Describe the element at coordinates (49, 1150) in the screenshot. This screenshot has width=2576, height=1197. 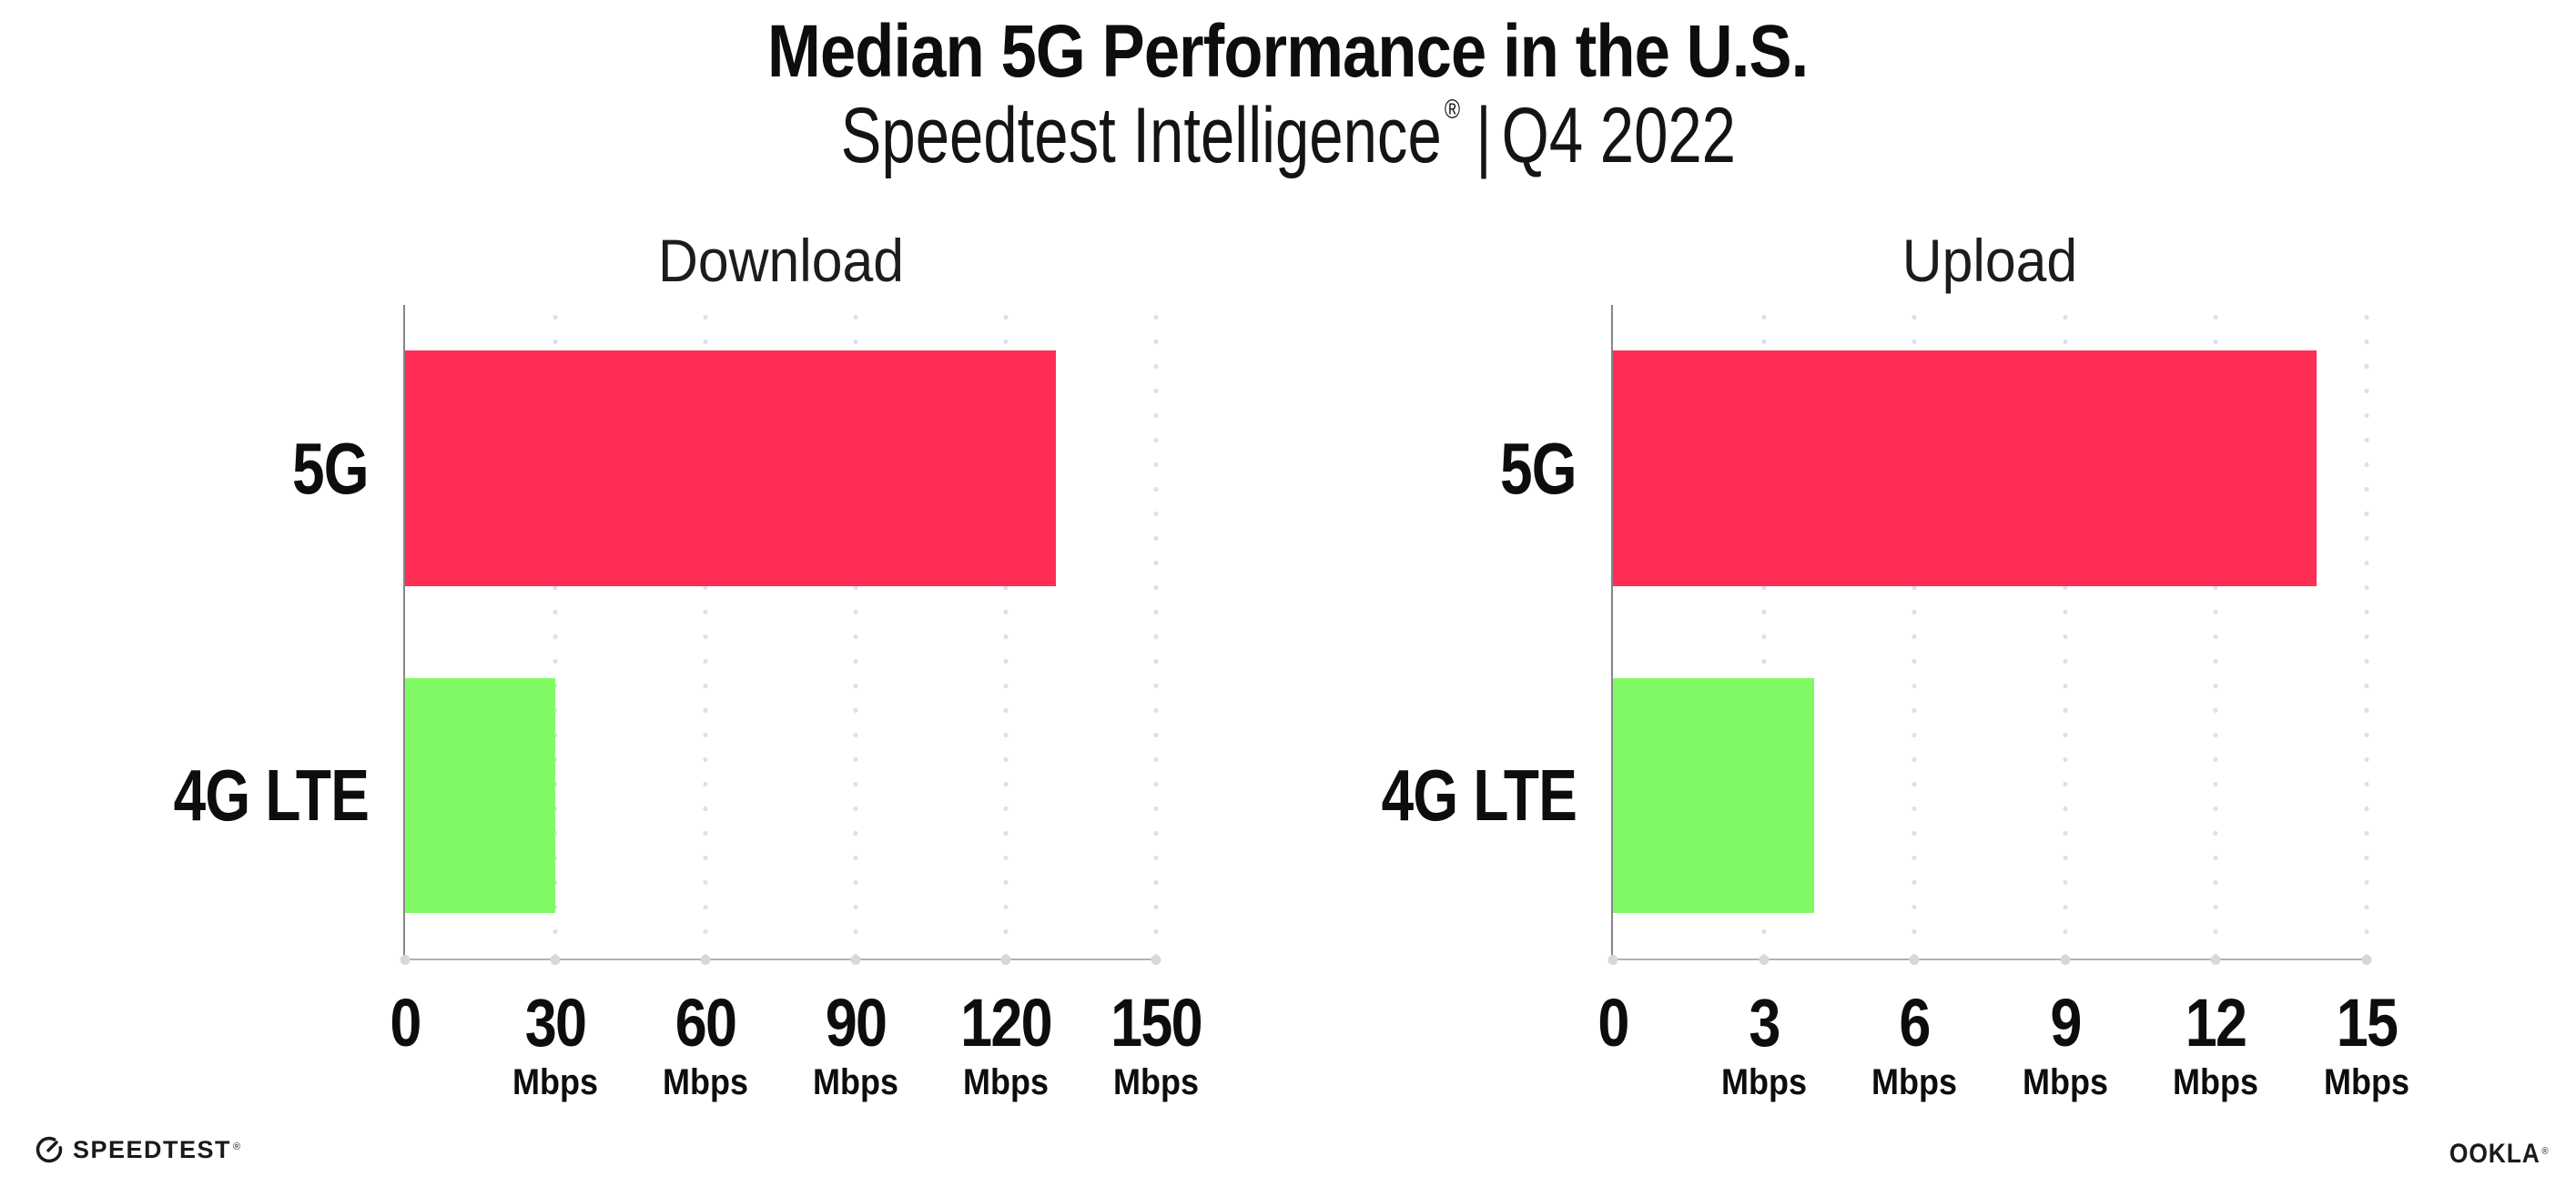
I see `speedtest-gauge-icon` at that location.